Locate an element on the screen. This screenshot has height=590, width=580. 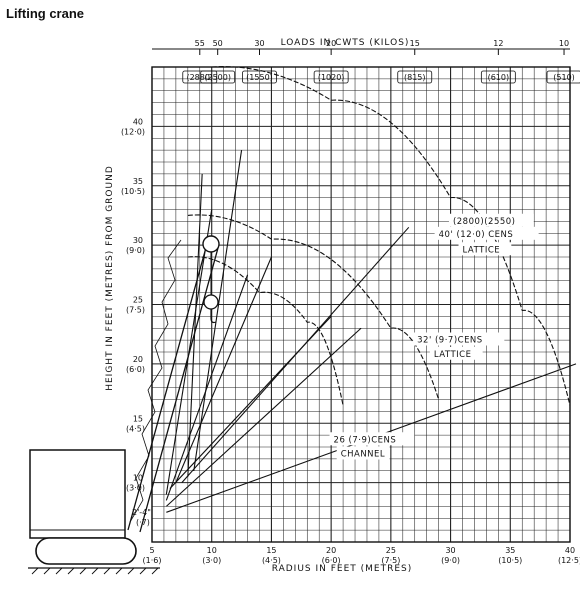
y-tick-sublabel: (7·5) is located at coordinates (135, 310).